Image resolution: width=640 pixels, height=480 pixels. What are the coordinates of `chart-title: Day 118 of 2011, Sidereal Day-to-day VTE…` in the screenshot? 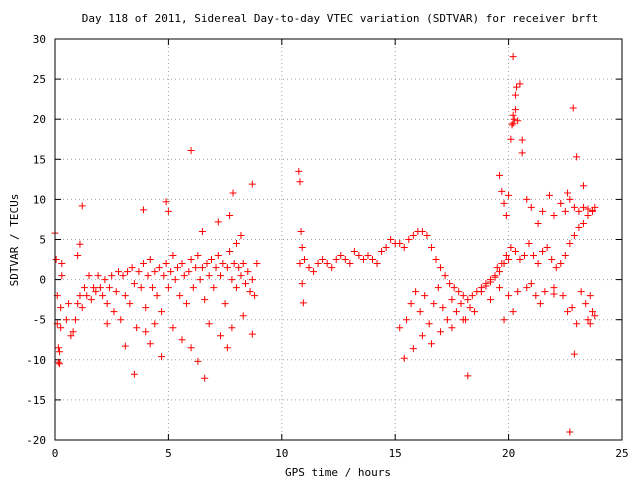 It's located at (340, 18).